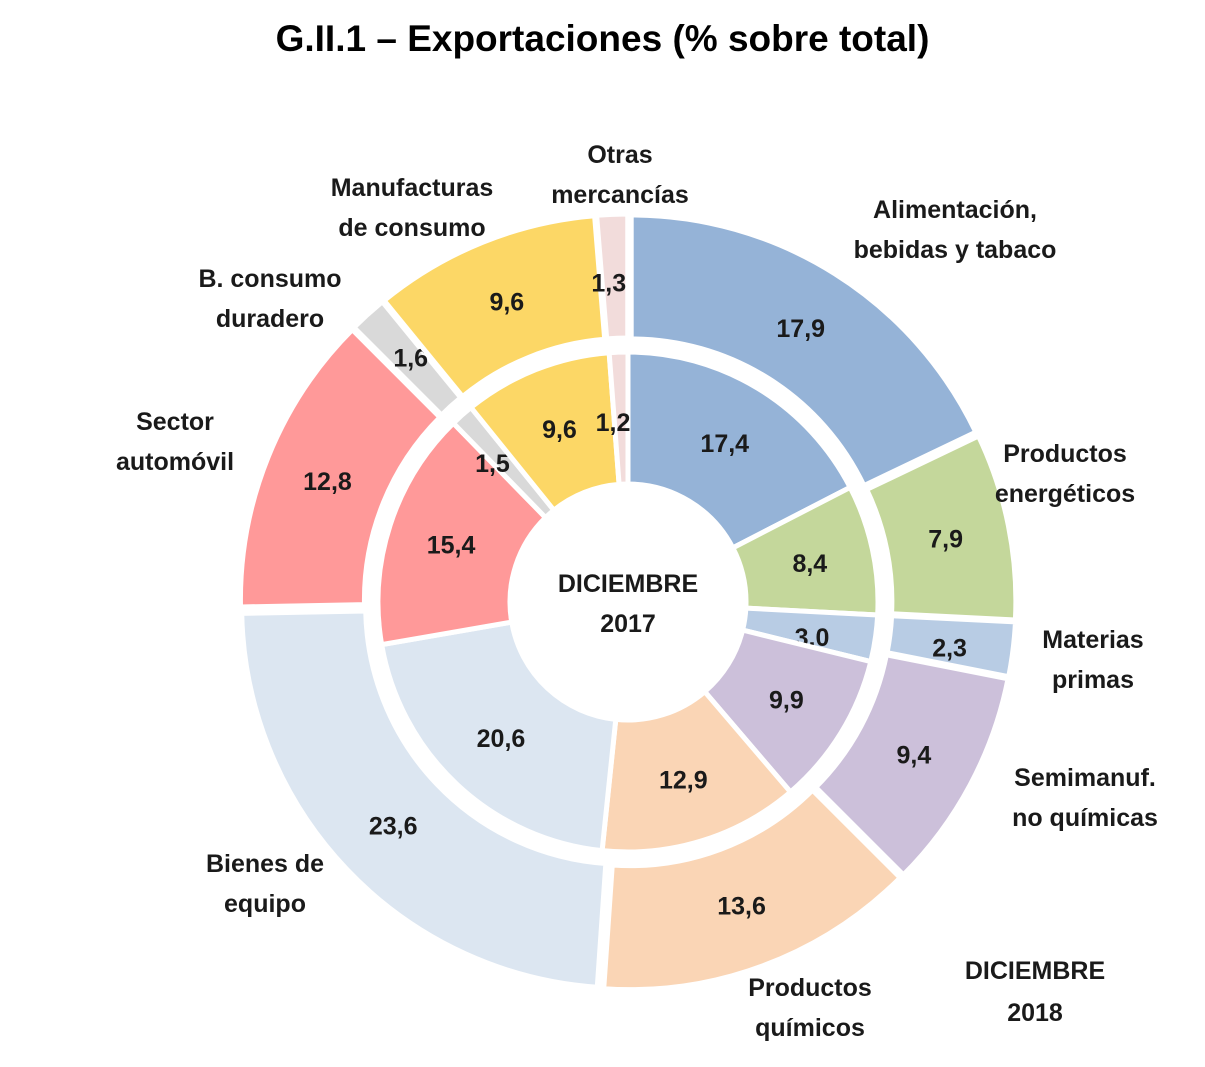 The image size is (1205, 1067). Describe the element at coordinates (752, 889) in the screenshot. I see `outer-slice-productos-quimicos` at that location.